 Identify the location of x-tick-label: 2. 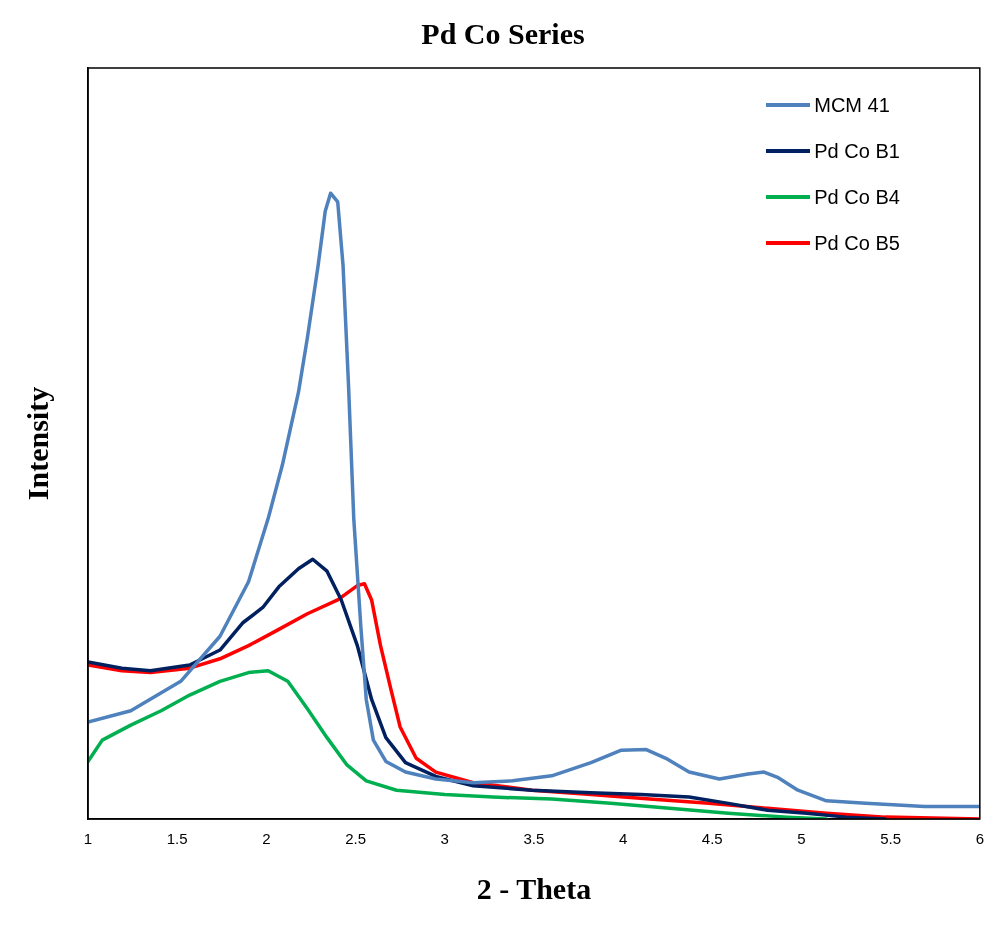
(266, 839).